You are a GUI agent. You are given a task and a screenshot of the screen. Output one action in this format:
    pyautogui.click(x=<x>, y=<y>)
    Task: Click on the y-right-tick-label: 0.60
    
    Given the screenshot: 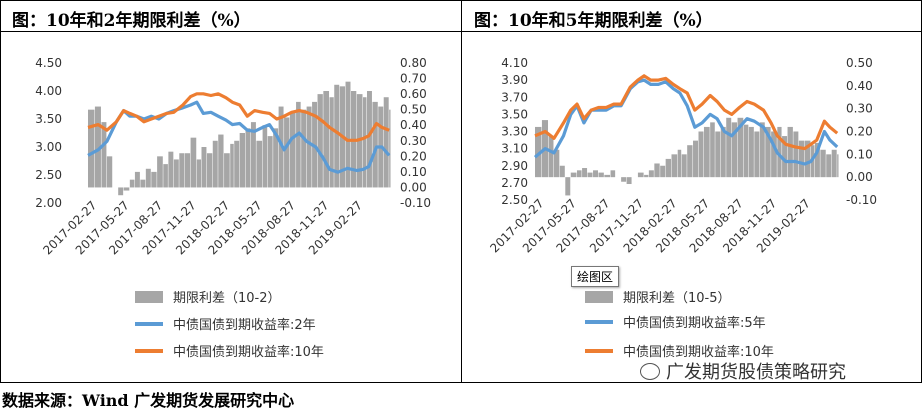 What is the action you would take?
    pyautogui.click(x=413, y=94)
    